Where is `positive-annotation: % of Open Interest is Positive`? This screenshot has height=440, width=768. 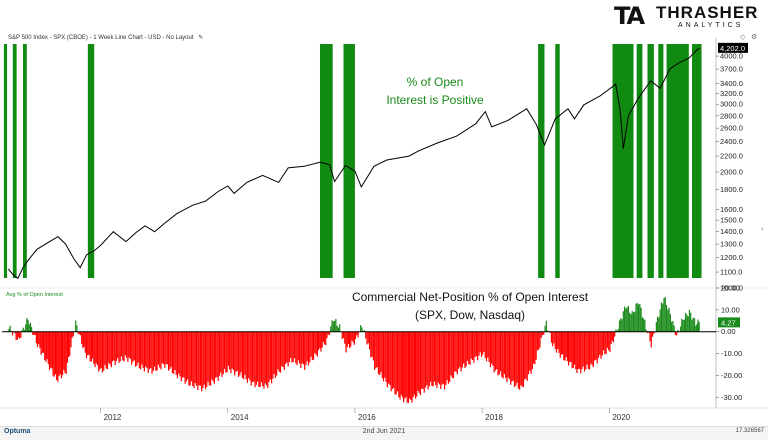 positive-annotation: % of Open Interest is Positive is located at coordinates (435, 91).